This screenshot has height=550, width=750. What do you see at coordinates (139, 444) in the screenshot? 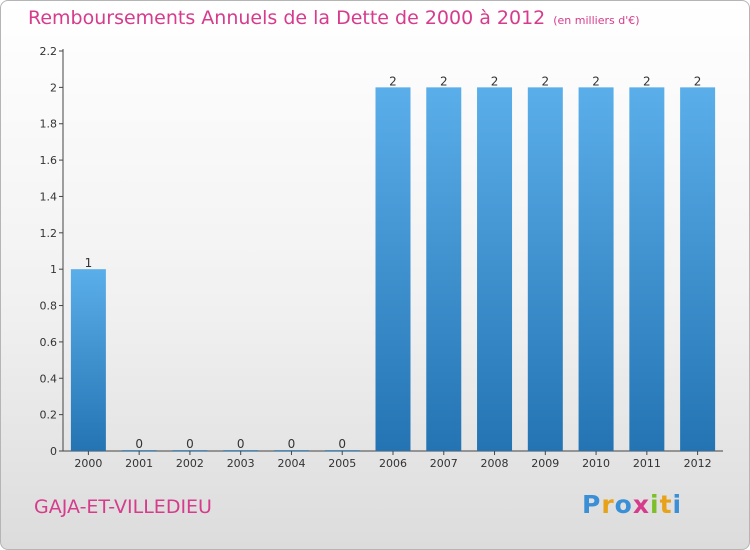
I see `data-label-2001: 0` at bounding box center [139, 444].